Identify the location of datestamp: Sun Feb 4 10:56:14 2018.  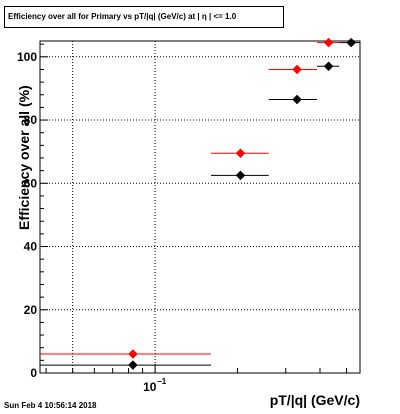
(50, 405).